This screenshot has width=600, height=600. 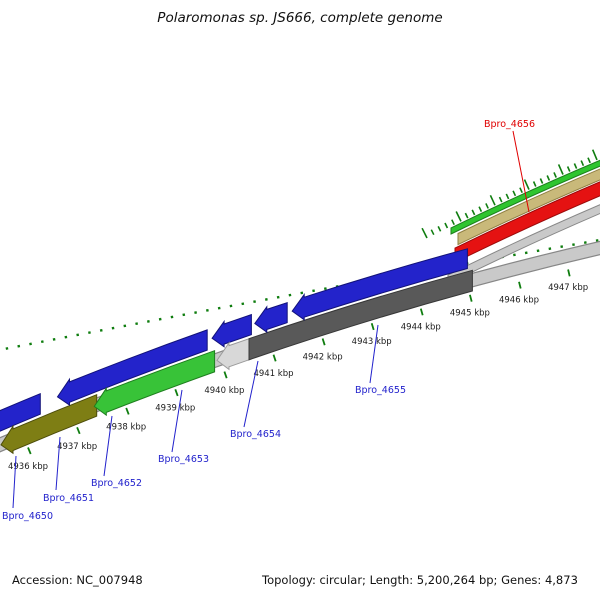 I want to click on outer-band-green, so click(x=525, y=197).